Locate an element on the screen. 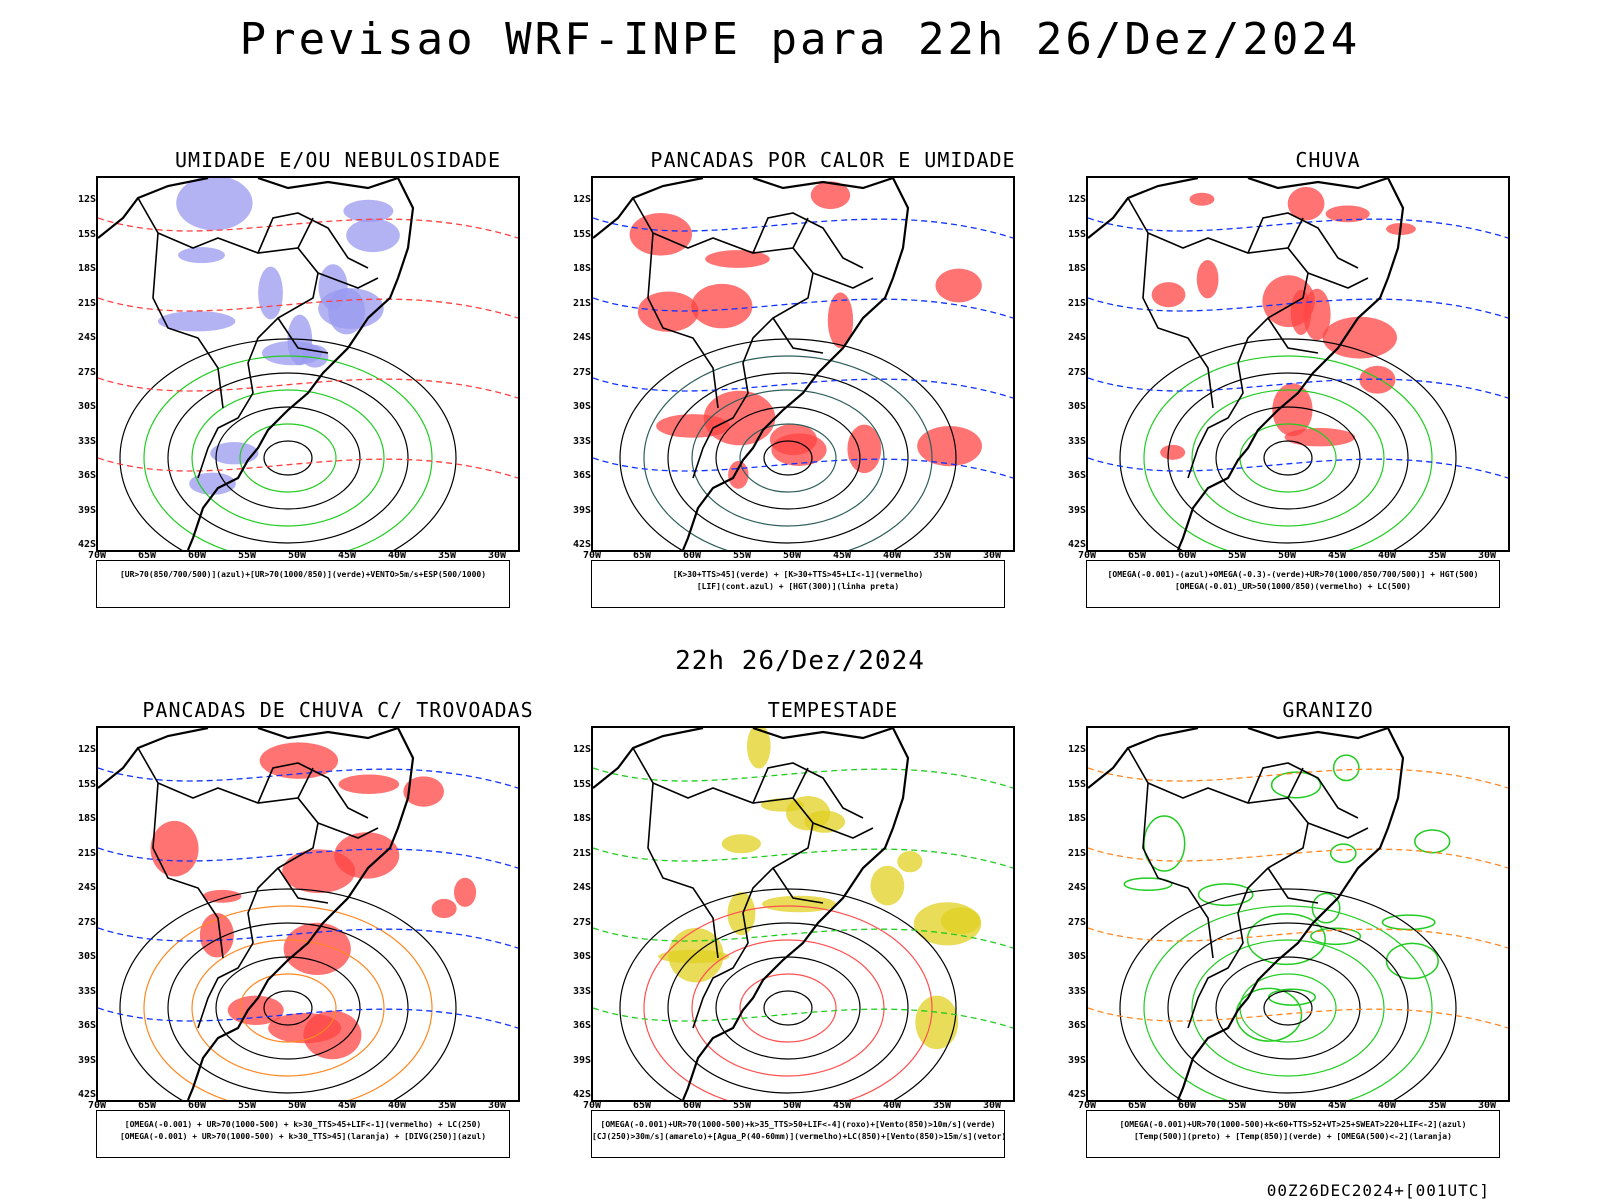  panel-title: GRANIZO is located at coordinates (1328, 710).